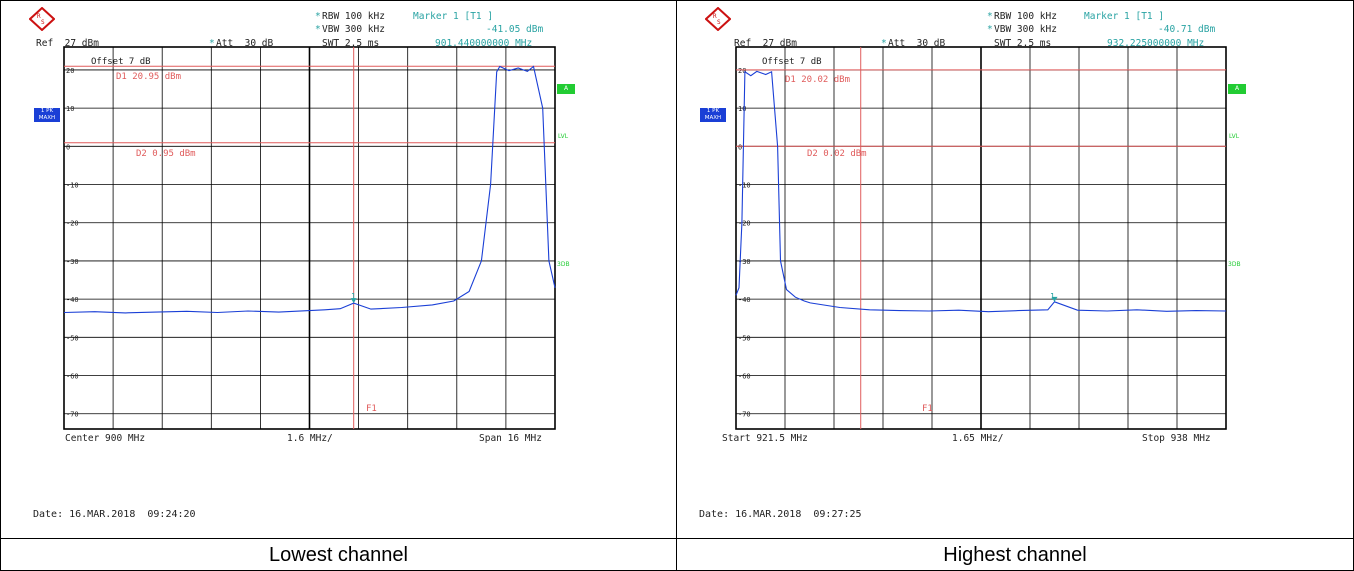 The image size is (1354, 571). What do you see at coordinates (515, 29) in the screenshot?
I see `marker-level: -41.05 dBm` at bounding box center [515, 29].